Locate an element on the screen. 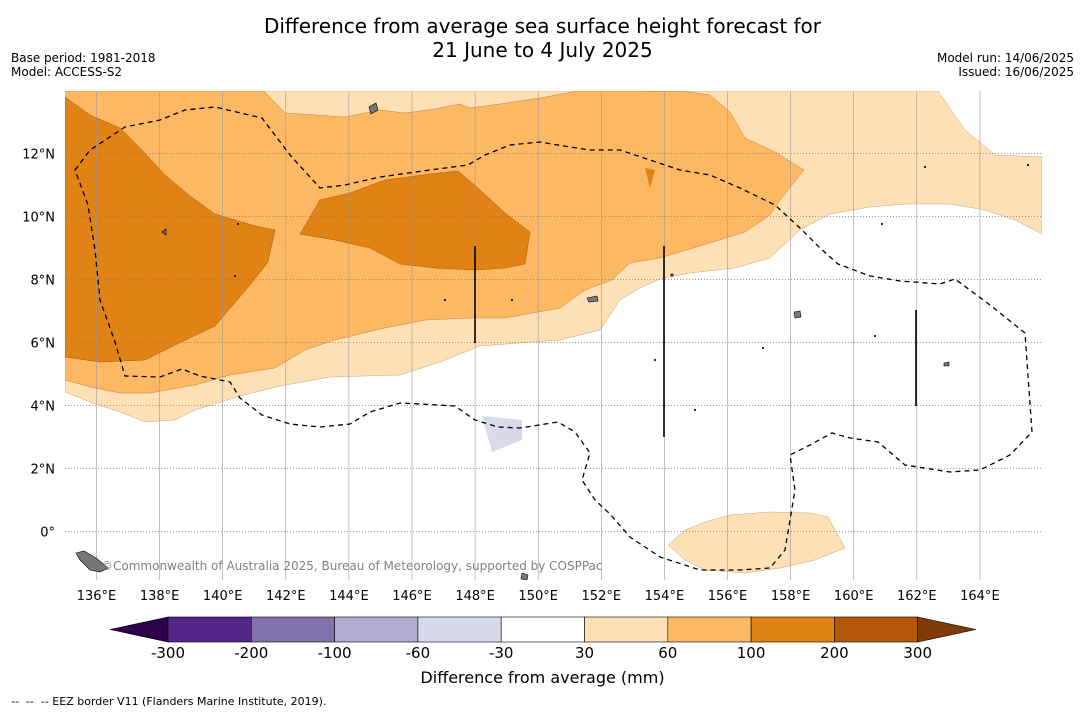 Image resolution: width=1085 pixels, height=713 pixels. longitude-label: 150°E is located at coordinates (538, 596).